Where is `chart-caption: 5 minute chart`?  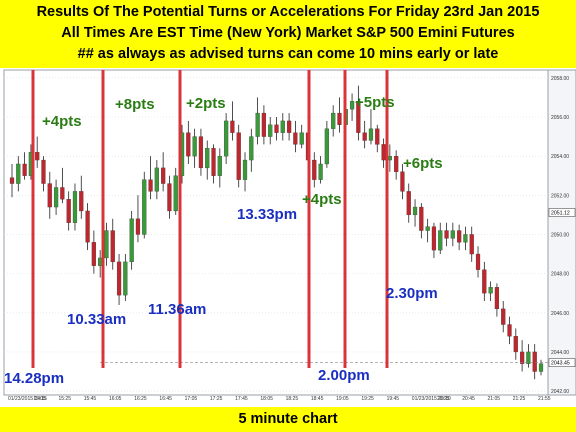
chart-caption: 5 minute chart is located at coordinates (288, 419).